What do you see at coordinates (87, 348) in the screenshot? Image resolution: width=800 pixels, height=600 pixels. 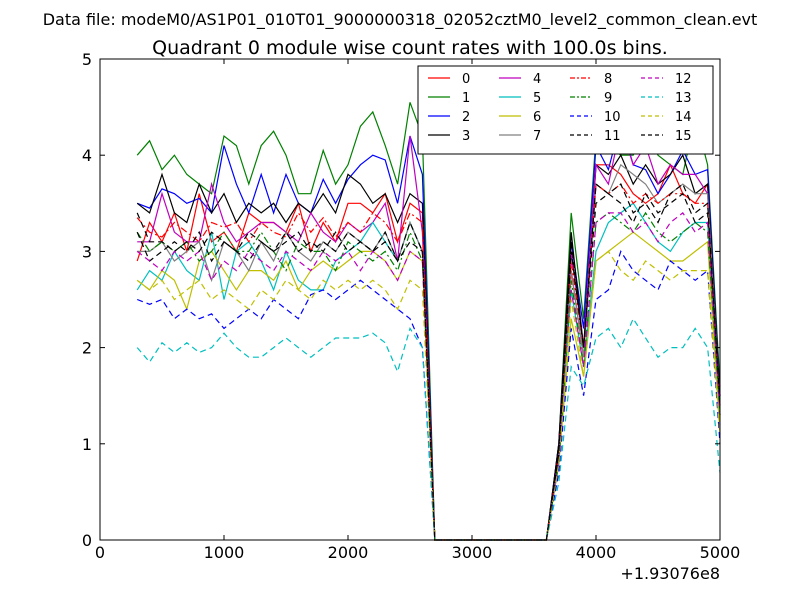 I see `y-tick-label: 2` at bounding box center [87, 348].